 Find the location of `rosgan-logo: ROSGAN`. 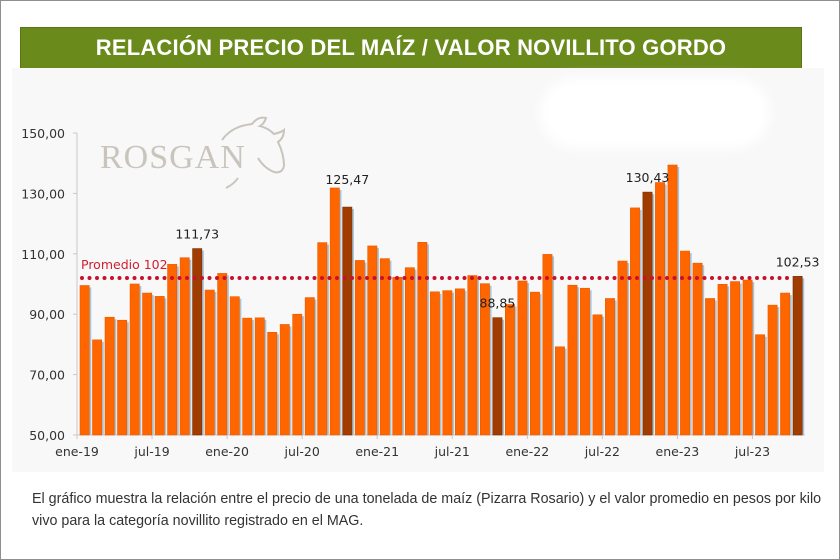

rosgan-logo: ROSGAN is located at coordinates (193, 152).